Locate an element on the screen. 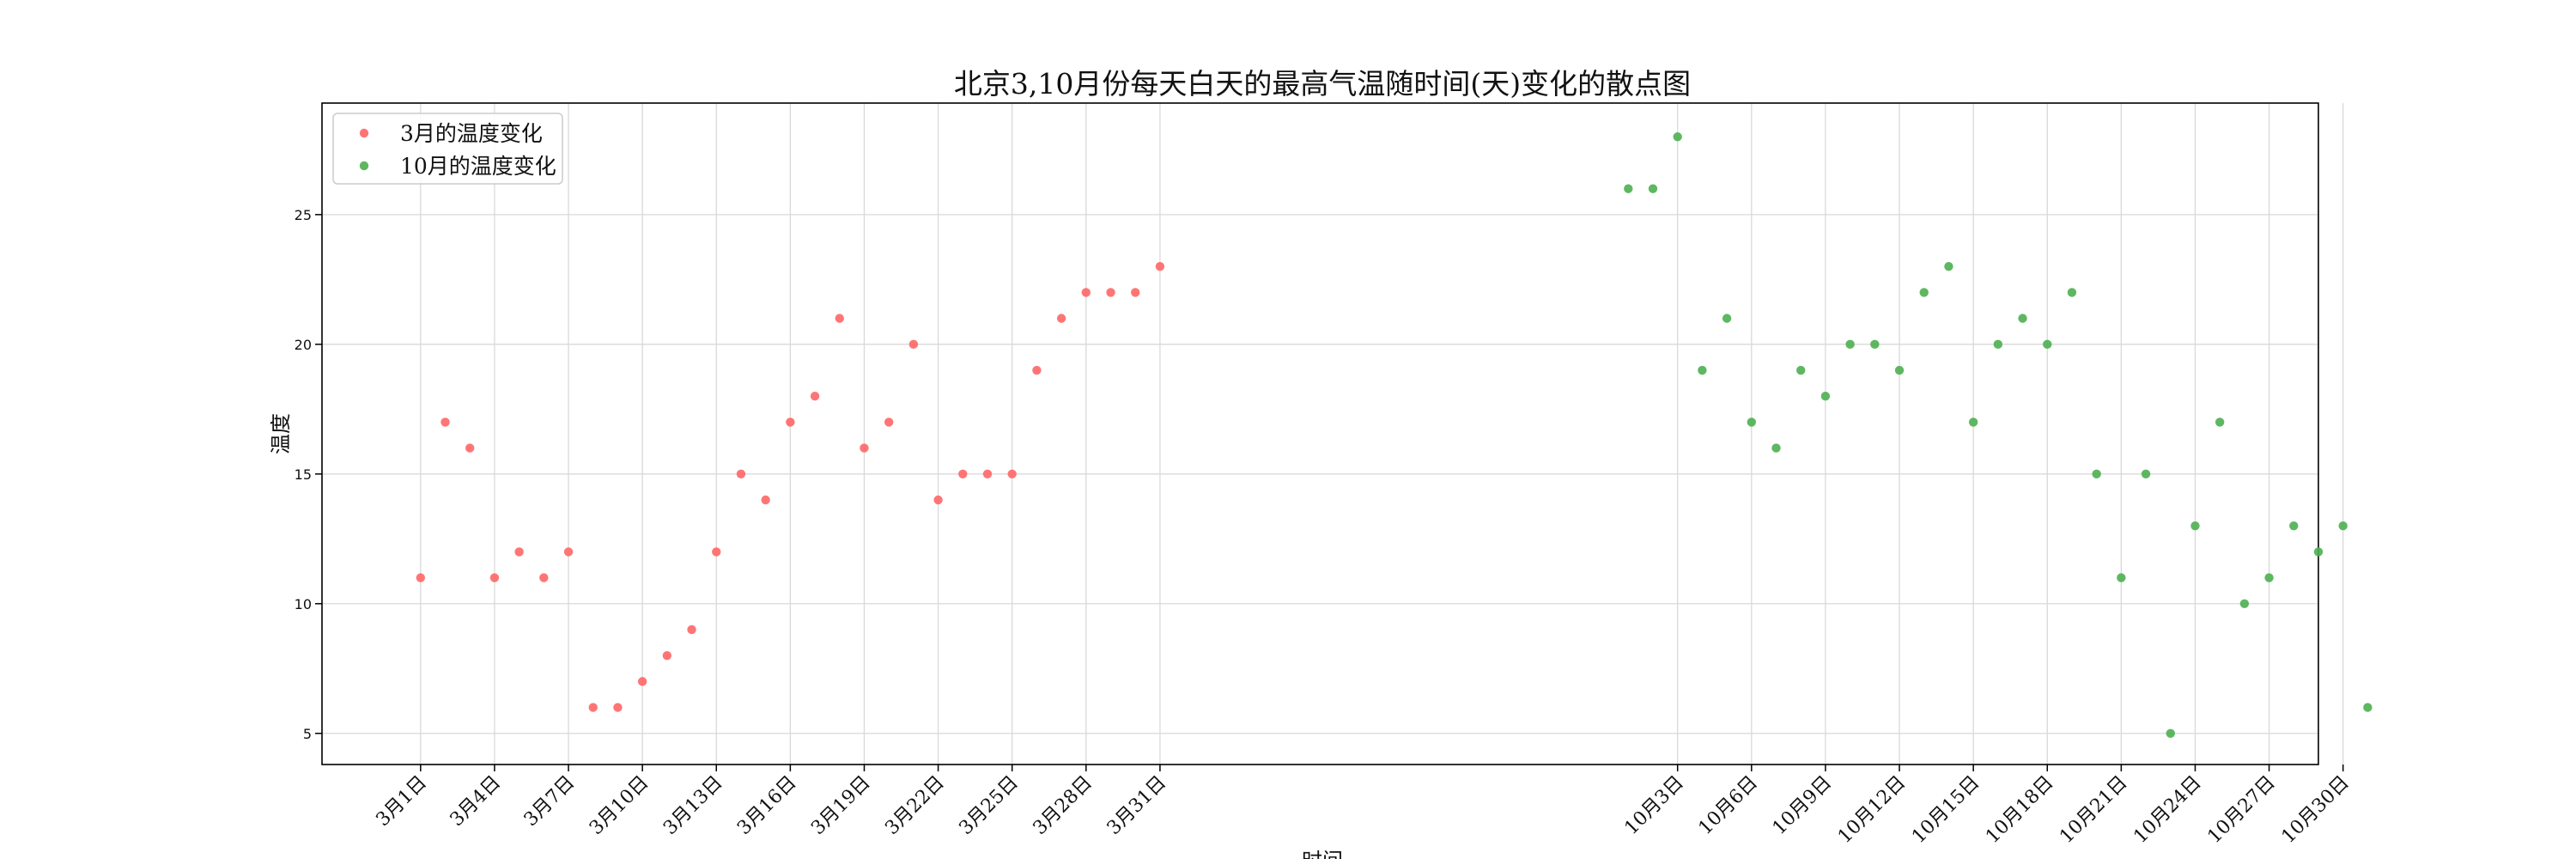 The image size is (2576, 859). y-tick-label: 20 is located at coordinates (303, 345).